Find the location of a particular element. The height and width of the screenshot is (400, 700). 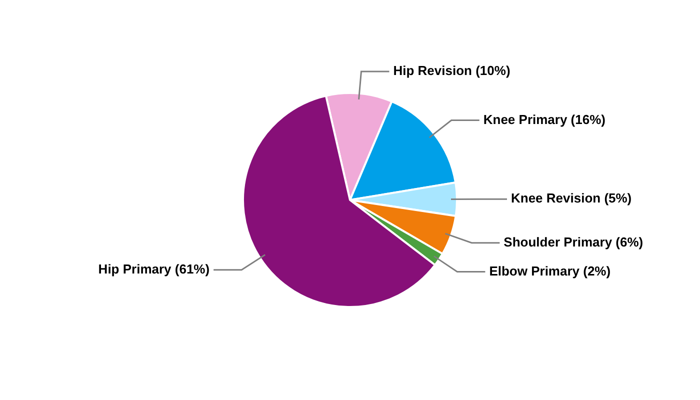

slice-label: Elbow Primary (2%) is located at coordinates (550, 270).